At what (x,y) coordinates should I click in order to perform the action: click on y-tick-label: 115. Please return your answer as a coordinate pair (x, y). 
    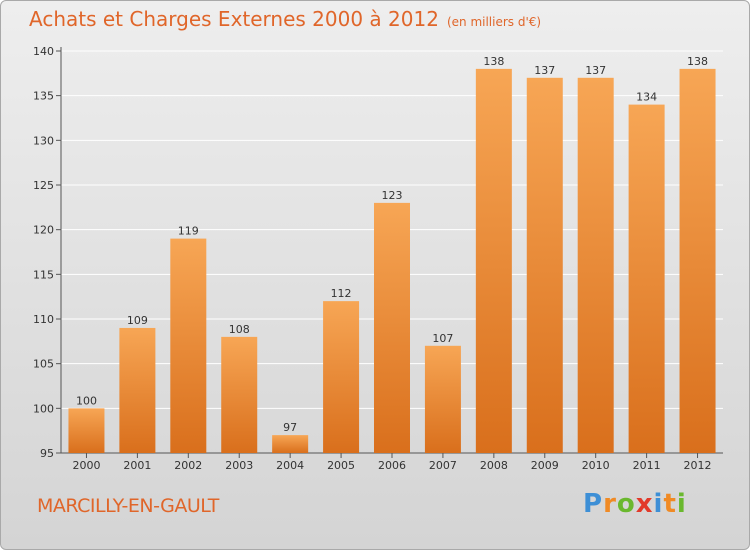
    Looking at the image, I should click on (43, 274).